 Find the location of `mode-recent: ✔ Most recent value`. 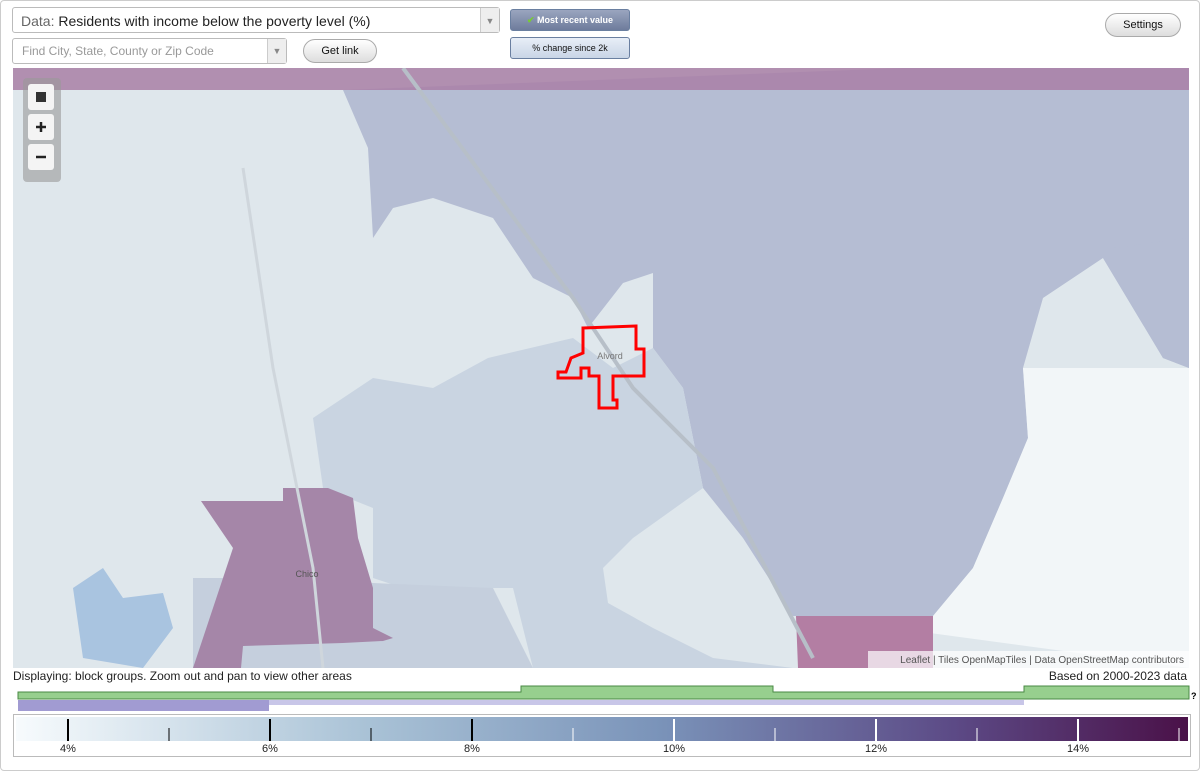

mode-recent: ✔ Most recent value is located at coordinates (570, 20).